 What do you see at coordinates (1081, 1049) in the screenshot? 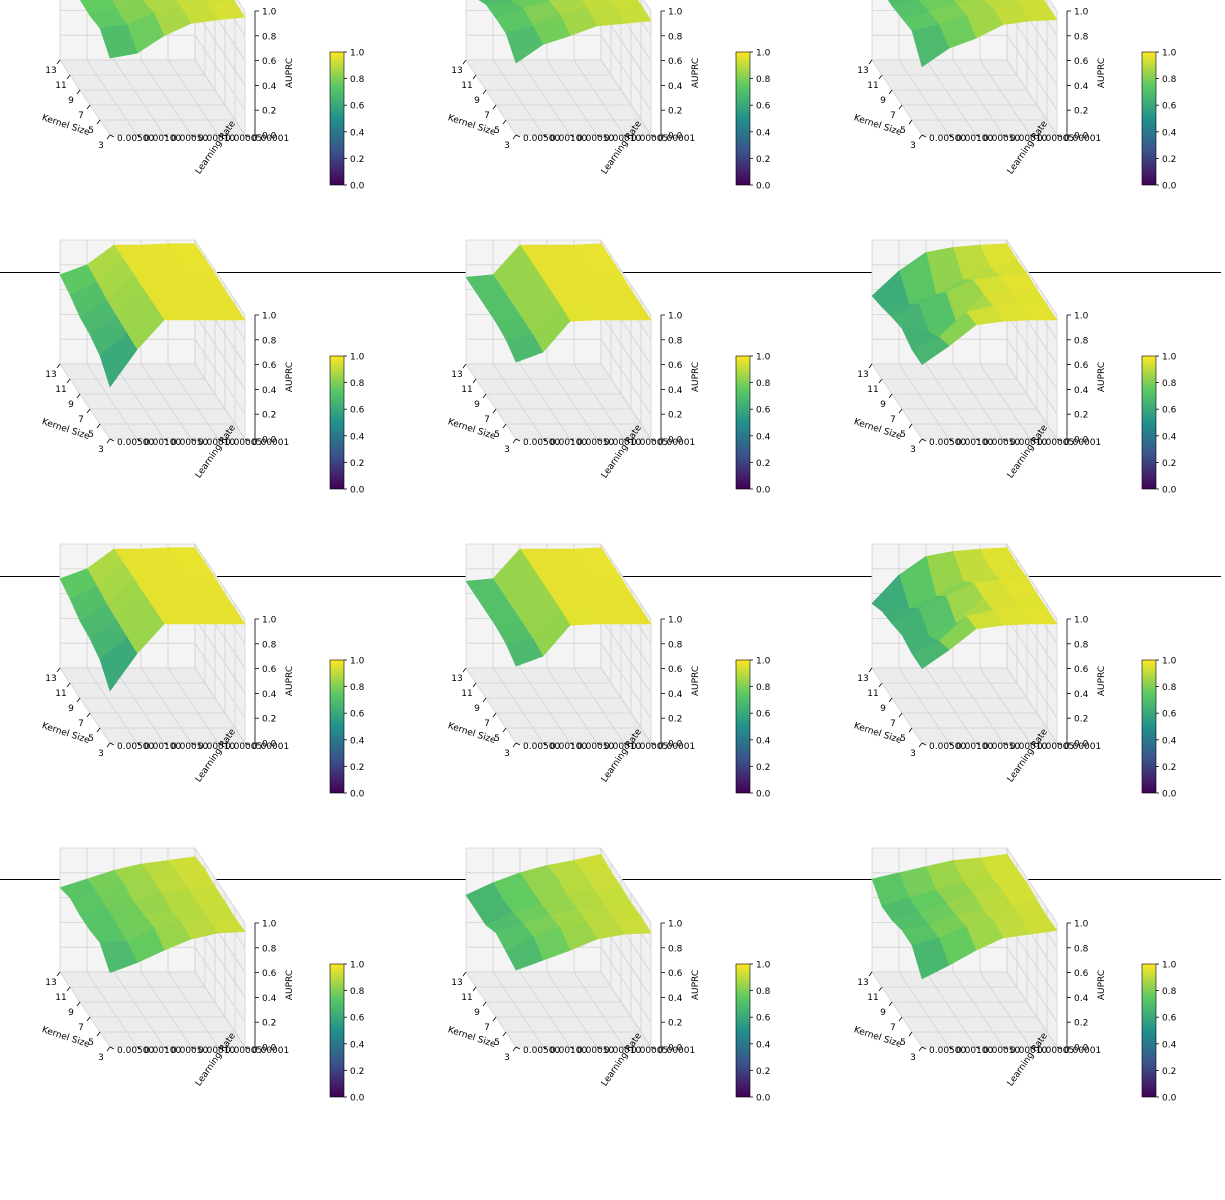
I see `z-tick-label: 0.0` at bounding box center [1081, 1049].